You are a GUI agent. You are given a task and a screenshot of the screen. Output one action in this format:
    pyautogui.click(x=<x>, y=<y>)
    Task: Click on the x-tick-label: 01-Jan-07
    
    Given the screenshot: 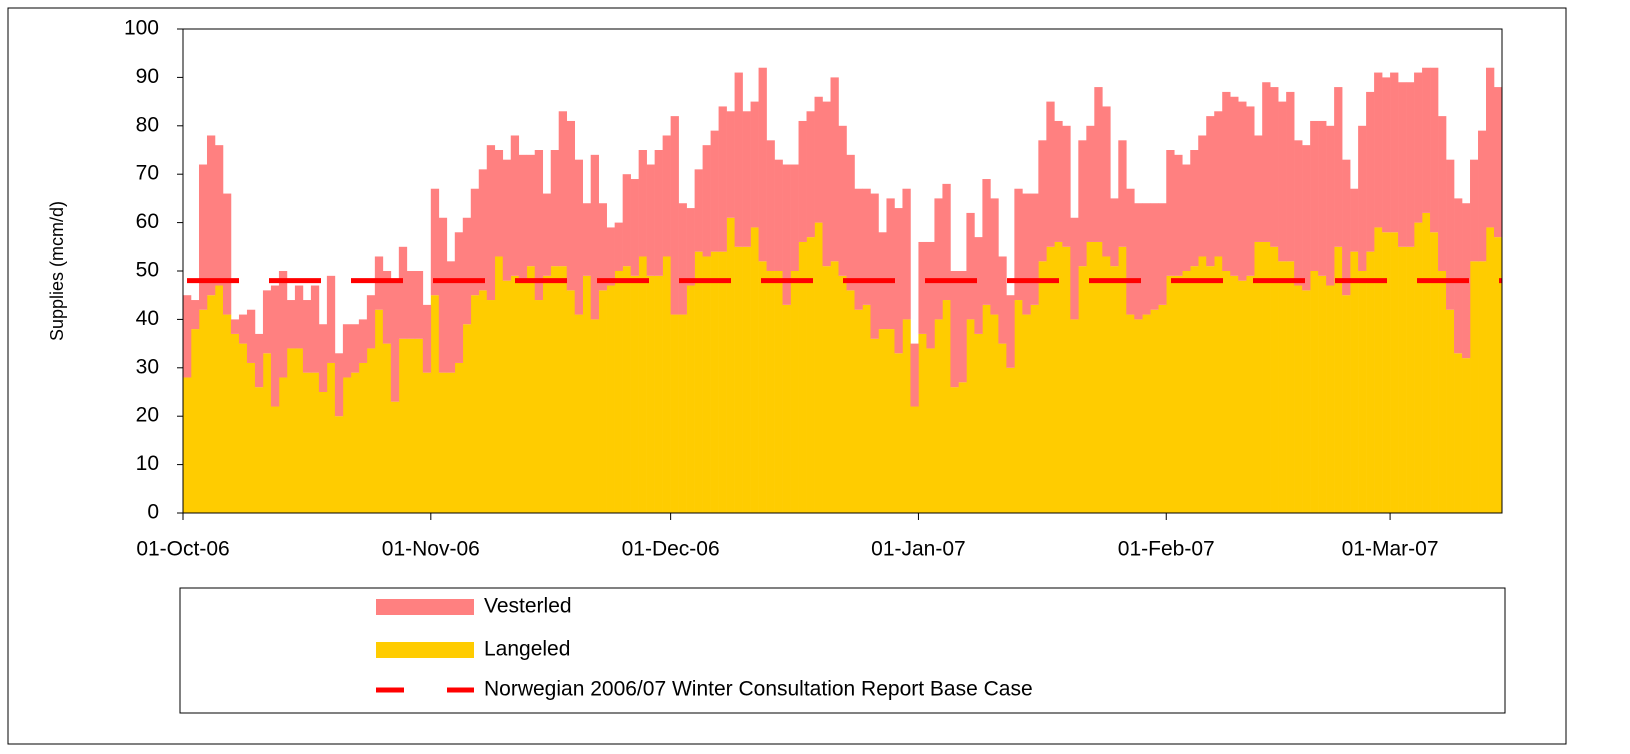 What is the action you would take?
    pyautogui.click(x=918, y=549)
    